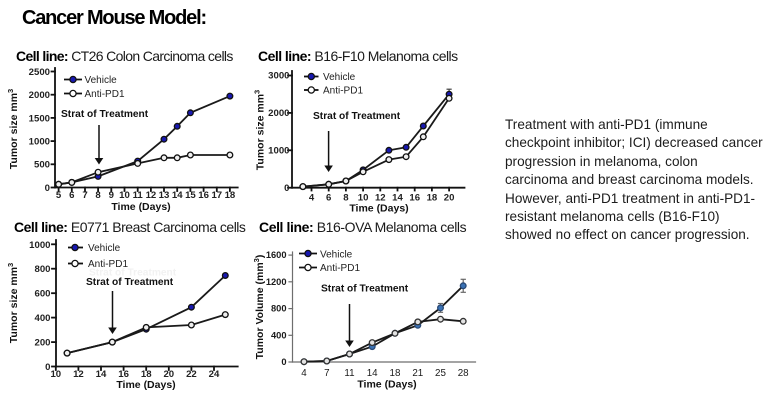 This screenshot has height=410, width=768. Describe the element at coordinates (216, 195) in the screenshot. I see `svg-text: 17` at that location.